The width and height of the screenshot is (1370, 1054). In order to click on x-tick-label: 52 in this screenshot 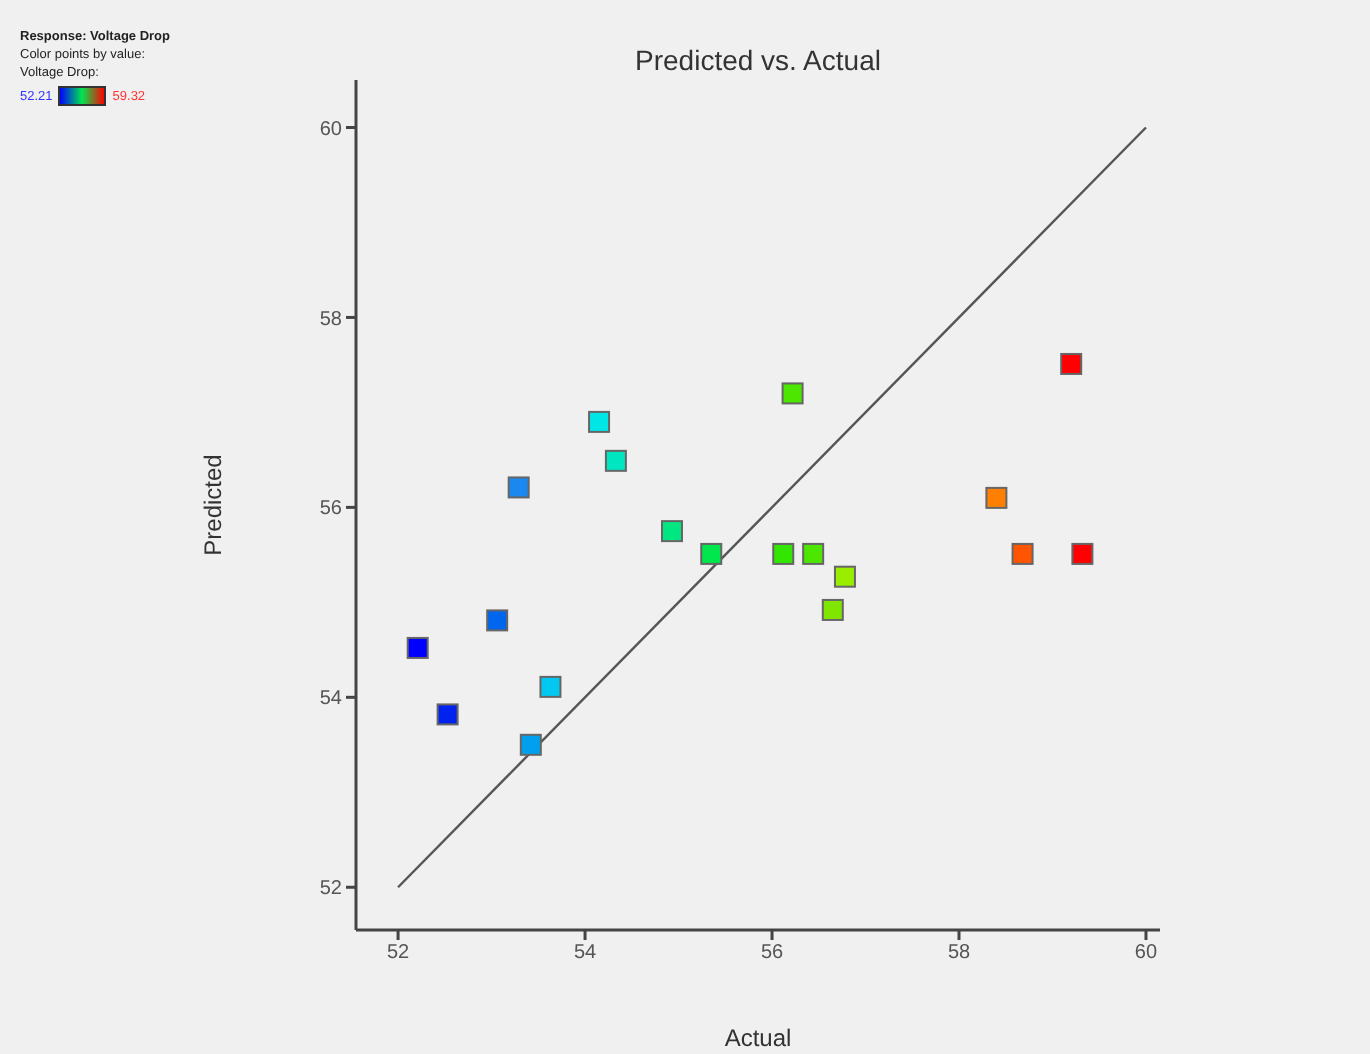, I will do `click(398, 953)`.